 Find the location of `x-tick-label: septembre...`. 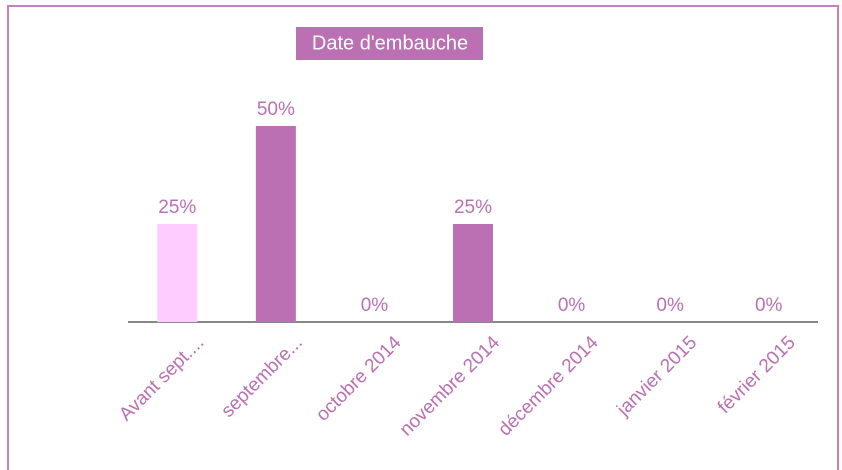

x-tick-label: septembre... is located at coordinates (262, 377).